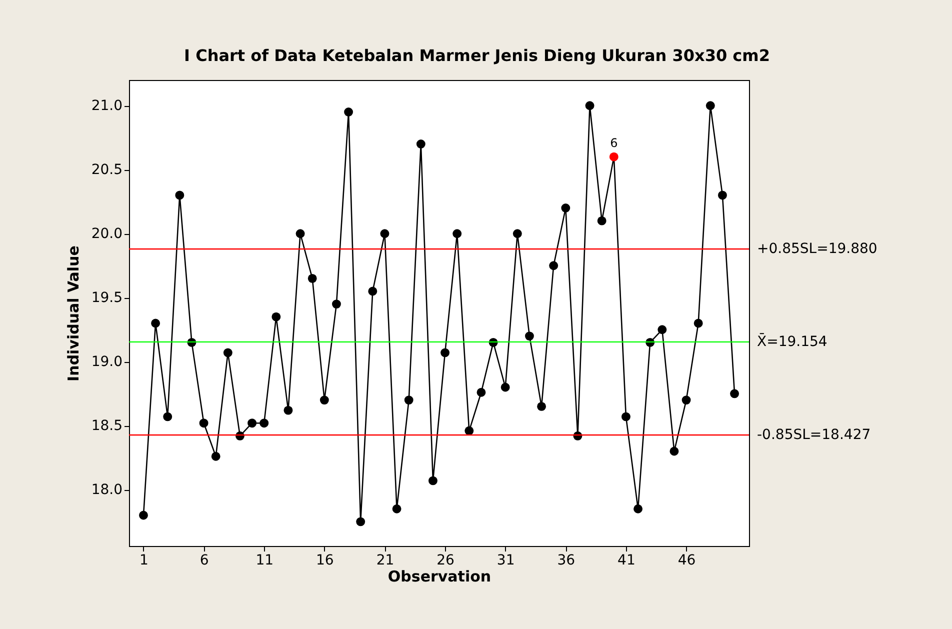 The height and width of the screenshot is (629, 952). What do you see at coordinates (817, 248) in the screenshot?
I see `ref-line-label: +0.85SL=19.880` at bounding box center [817, 248].